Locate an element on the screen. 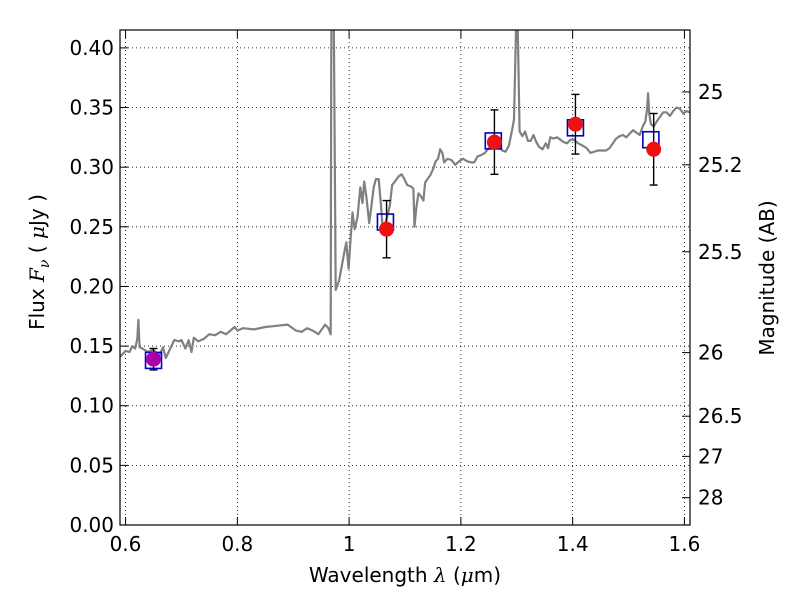  x-axis-title-unit-symbol: μ is located at coordinates (467, 575).